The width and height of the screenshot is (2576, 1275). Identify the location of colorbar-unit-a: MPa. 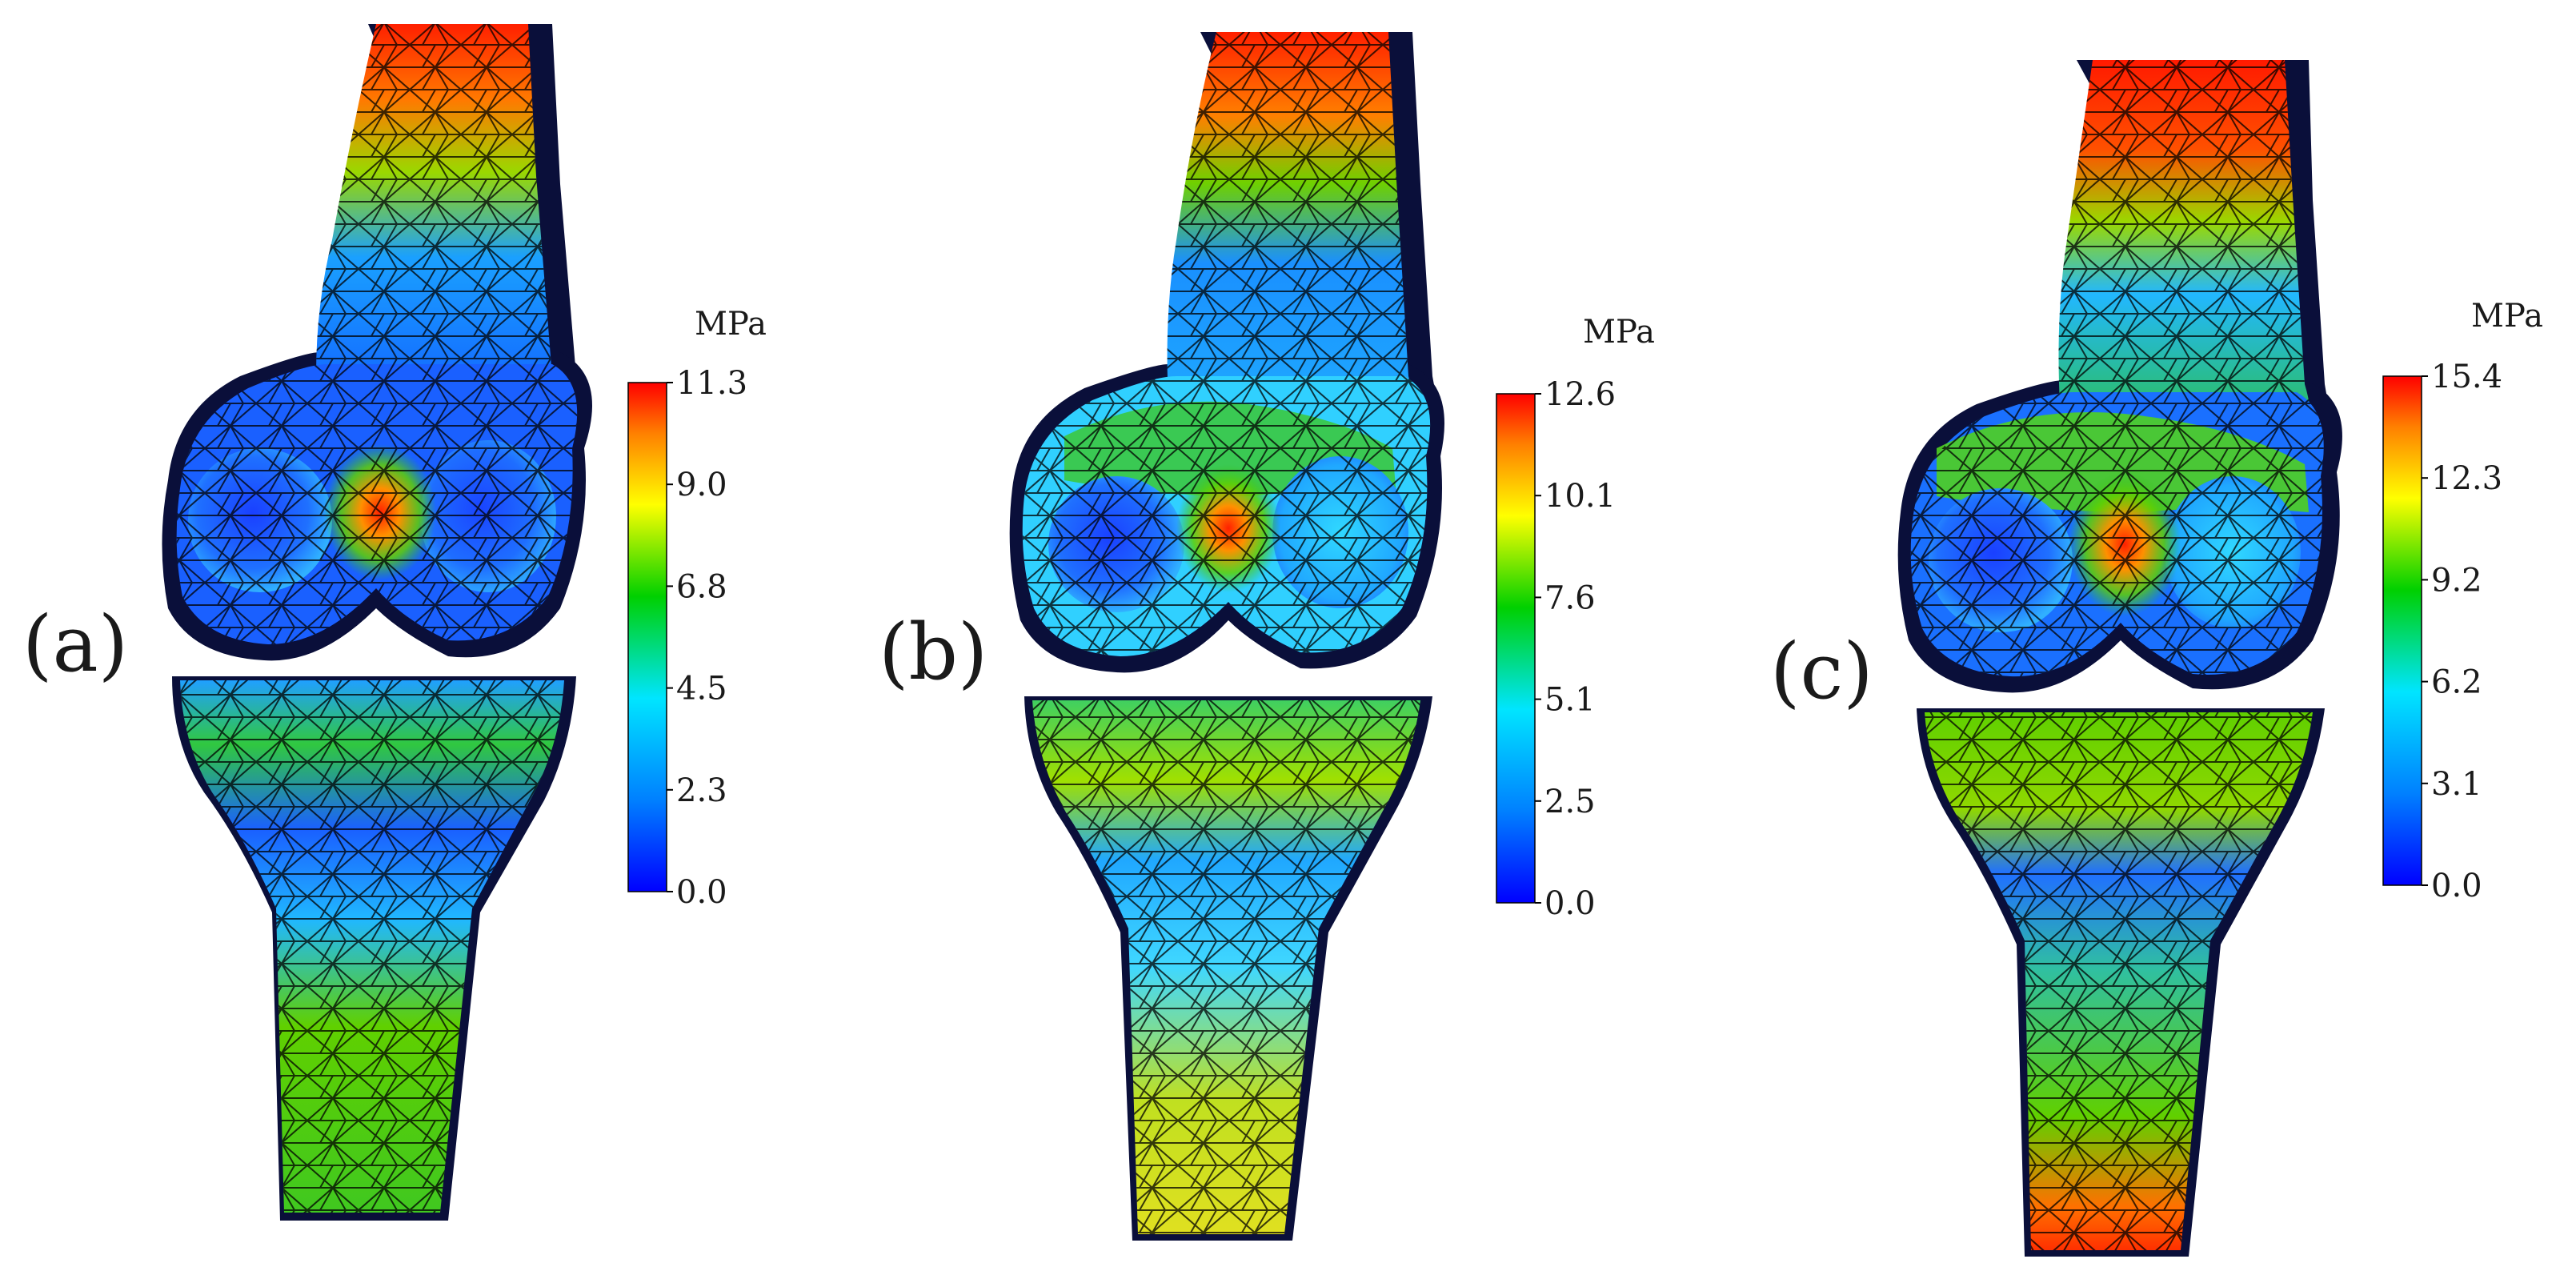
(731, 324).